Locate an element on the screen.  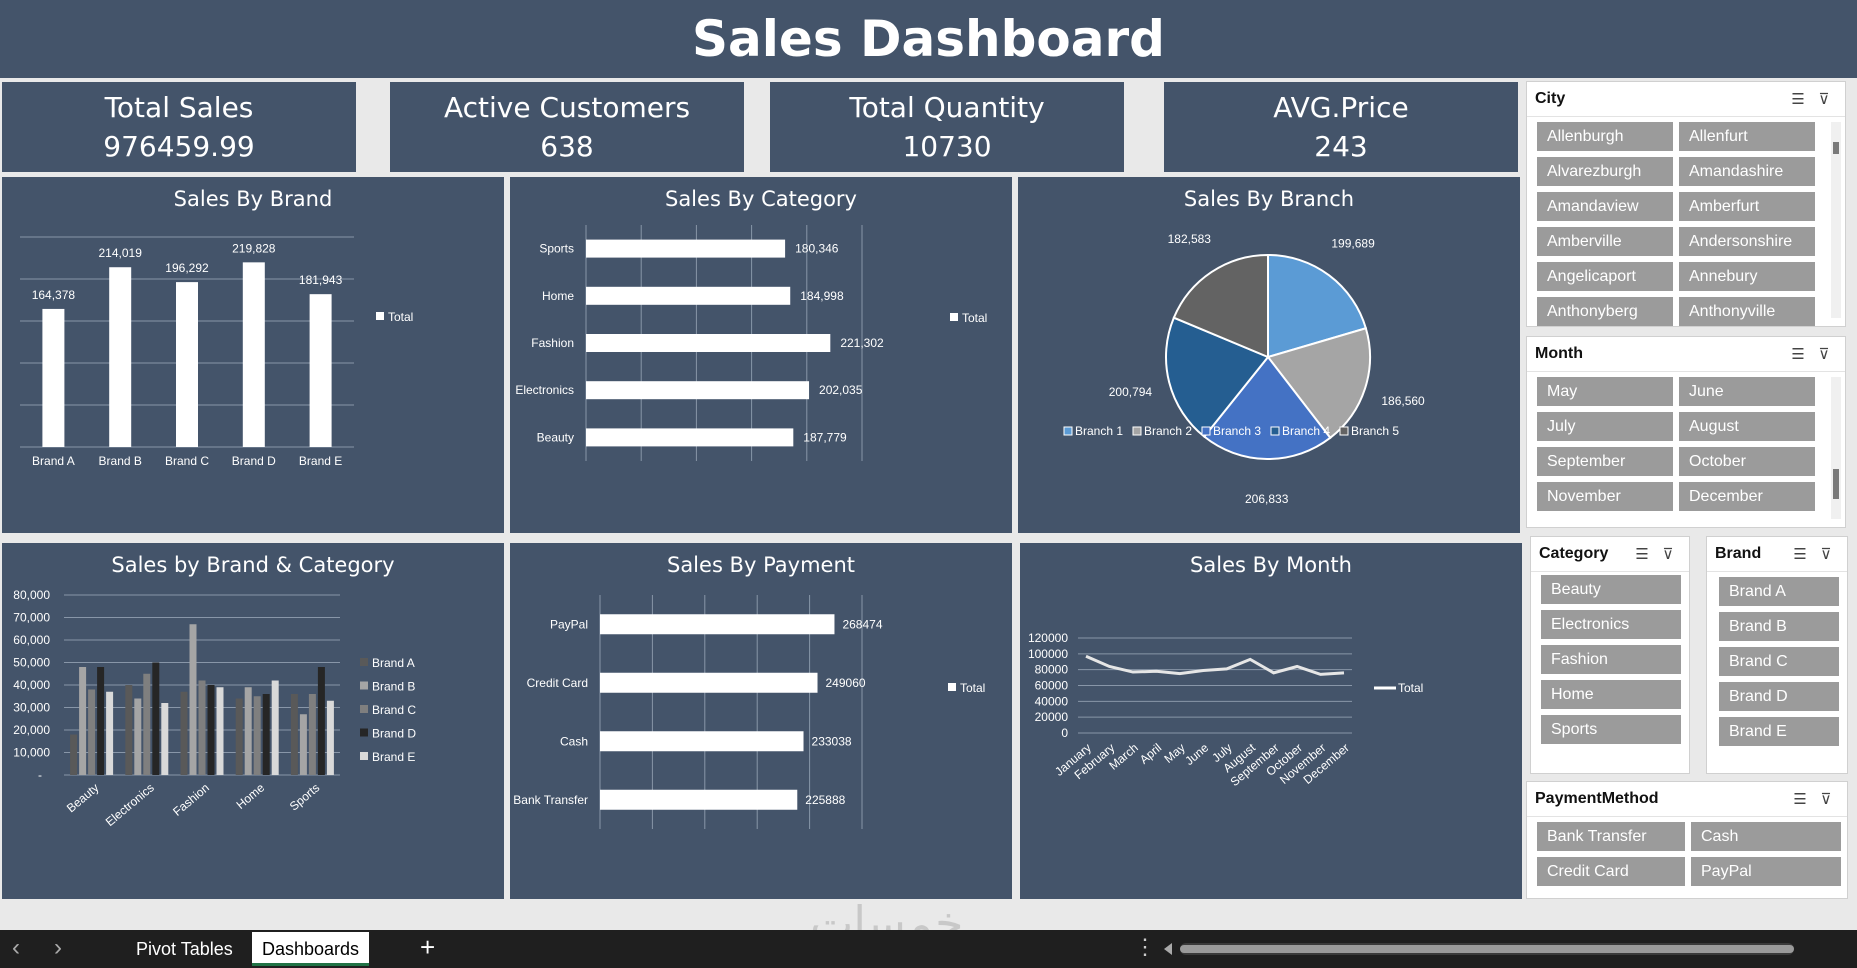
tick-label: Home is located at coordinates (251, 796).